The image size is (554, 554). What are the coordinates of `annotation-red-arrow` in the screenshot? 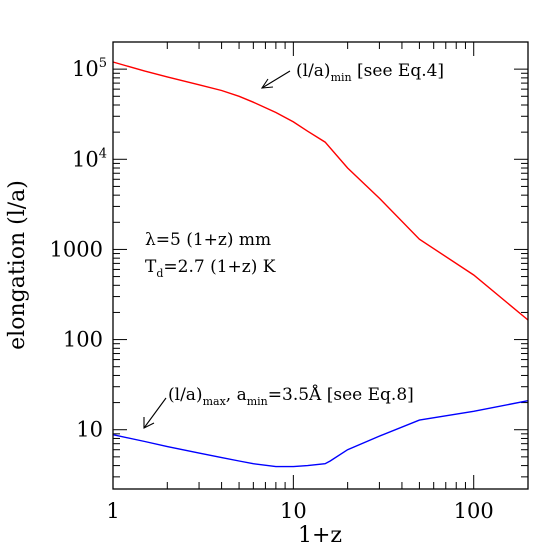 It's located at (275, 79).